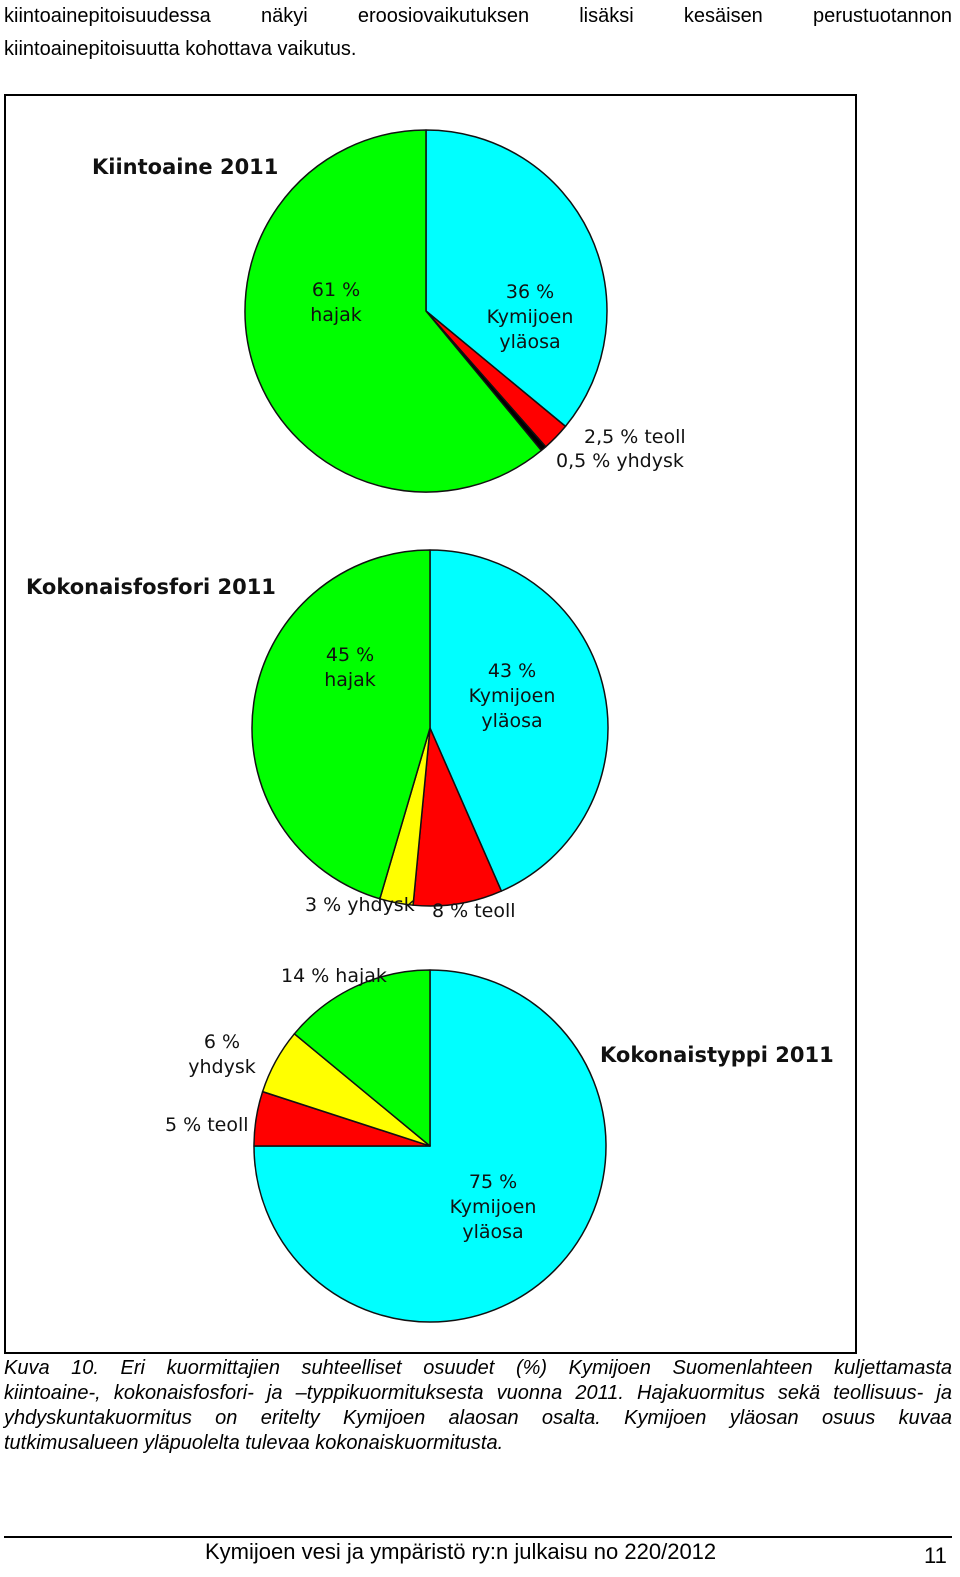 The width and height of the screenshot is (960, 1577). Describe the element at coordinates (620, 461) in the screenshot. I see `slice-label: 0,5 % yhdysk` at that location.